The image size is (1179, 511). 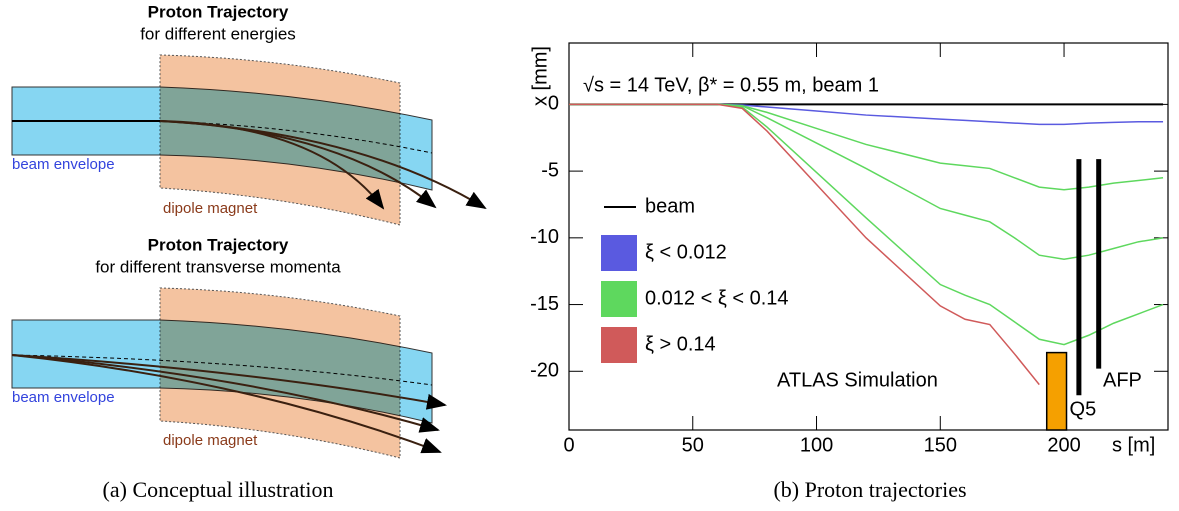 What do you see at coordinates (1063, 445) in the screenshot?
I see `x-tick-label: 200` at bounding box center [1063, 445].